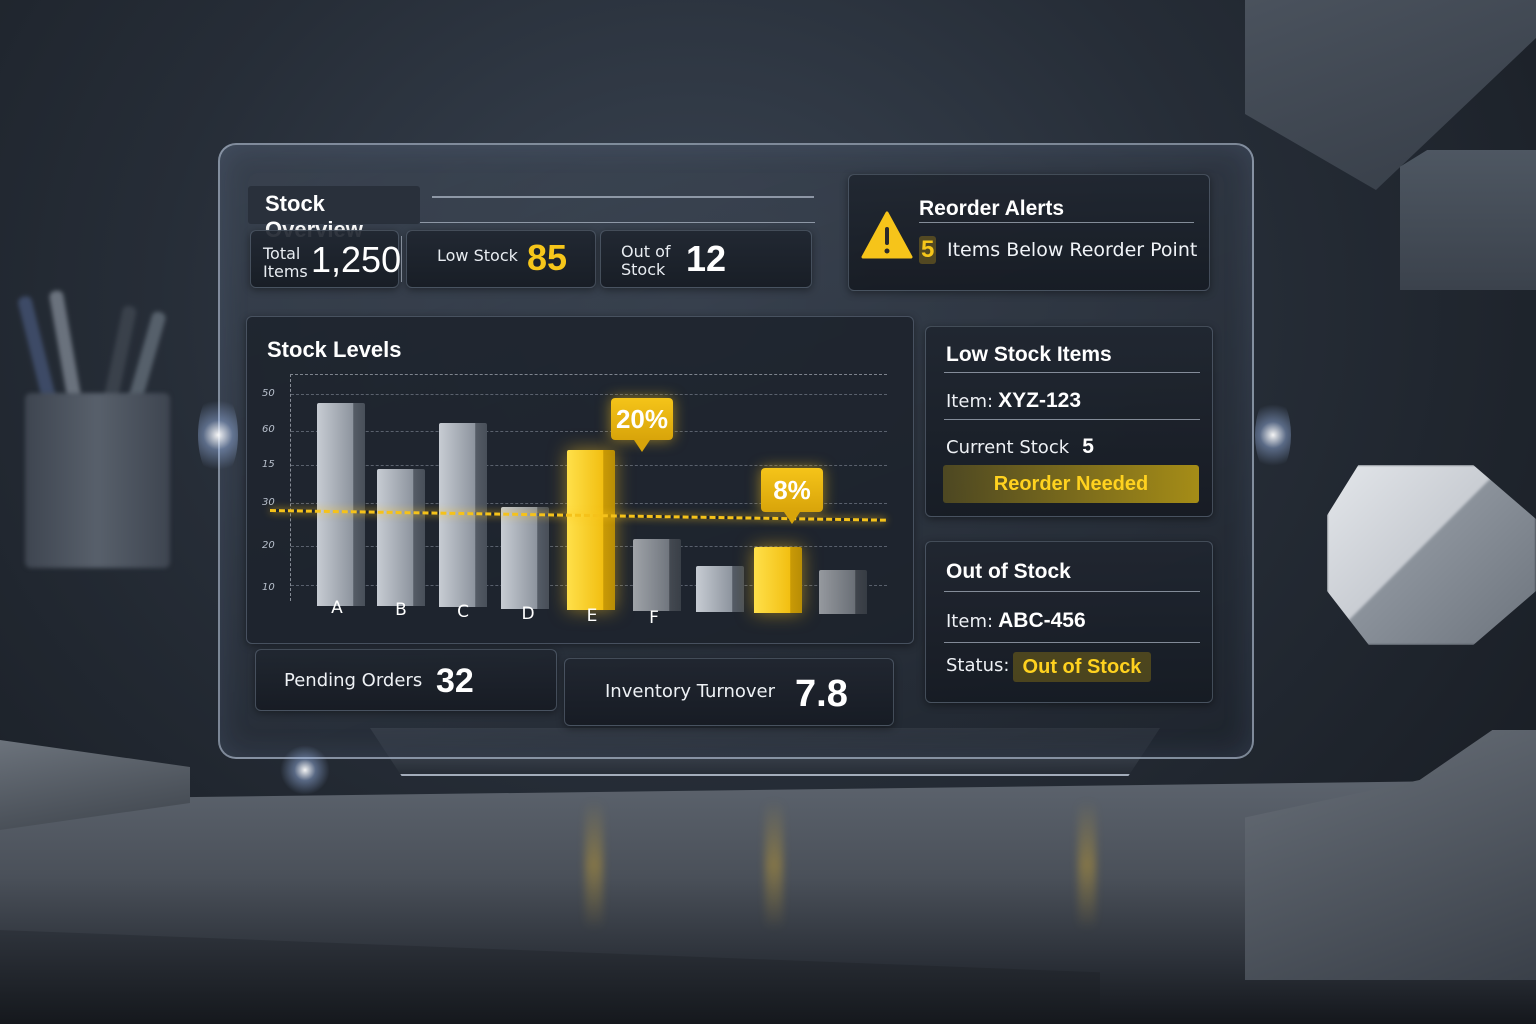 This screenshot has height=1024, width=1536. Describe the element at coordinates (268, 429) in the screenshot. I see `y-tick: 60` at that location.